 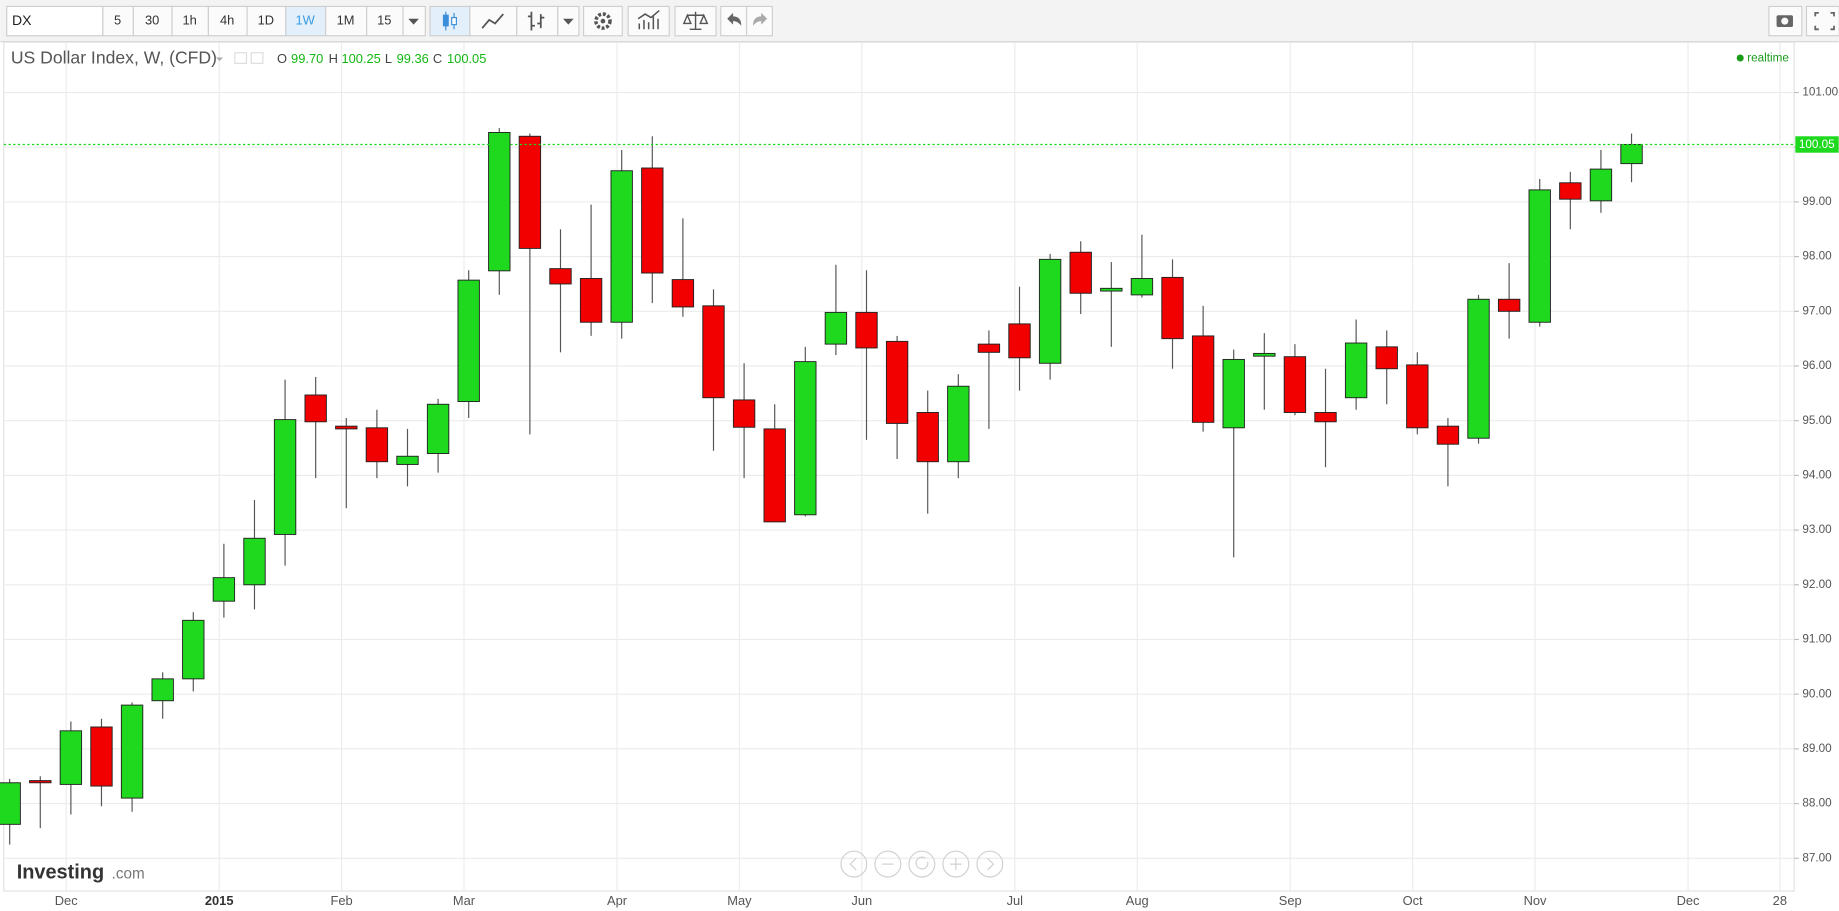 I want to click on dropdown-arrow, so click(x=413, y=21).